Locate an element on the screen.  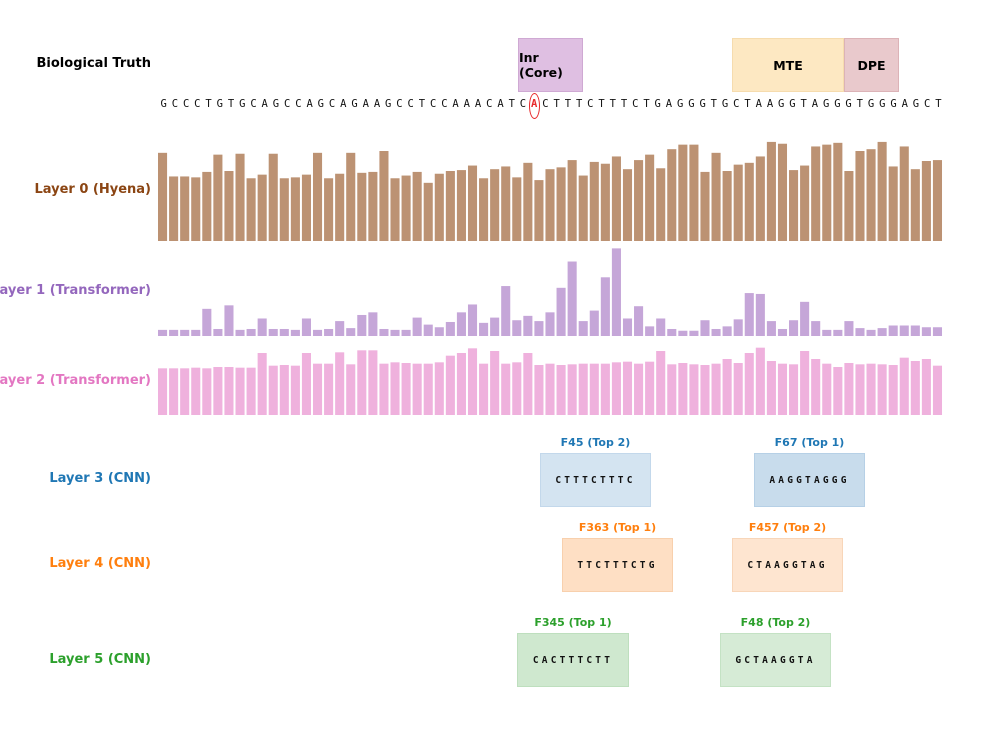
label-layer-1: Layer 1 (Transformer) is located at coordinates (75, 290).